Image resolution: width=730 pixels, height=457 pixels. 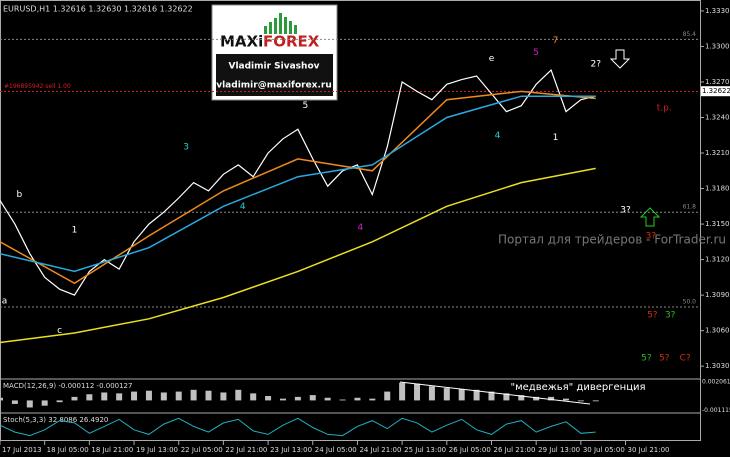 I want to click on x-tick-label: 30 Jul 21:00, so click(x=649, y=450).